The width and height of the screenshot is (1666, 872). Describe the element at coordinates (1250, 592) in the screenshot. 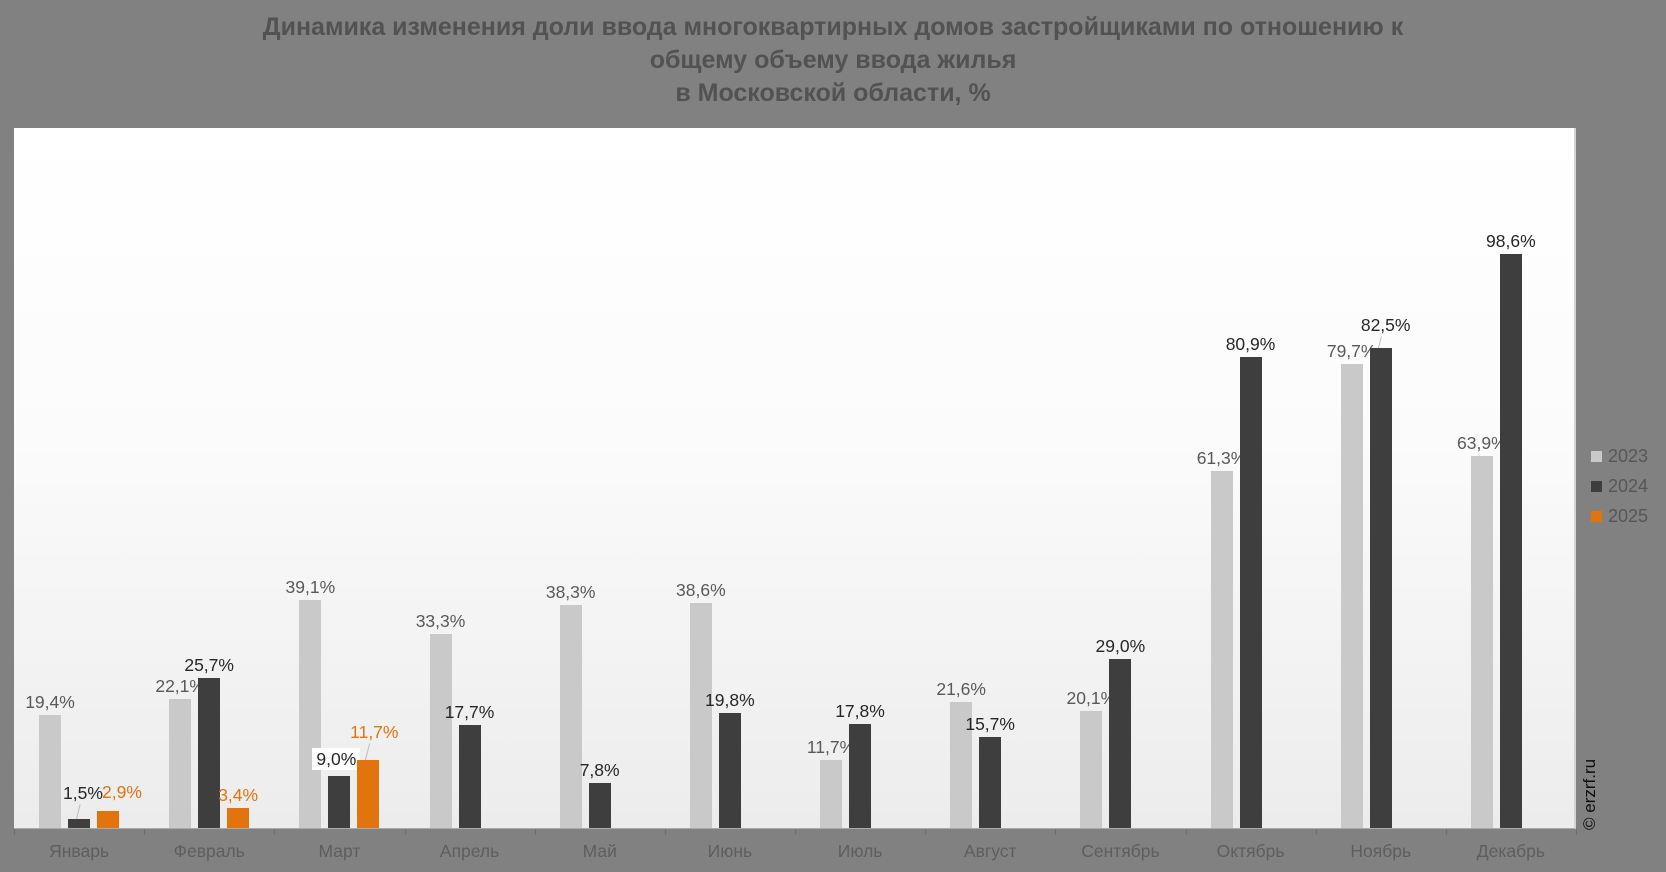

I see `bar-2024-Октябрь` at that location.